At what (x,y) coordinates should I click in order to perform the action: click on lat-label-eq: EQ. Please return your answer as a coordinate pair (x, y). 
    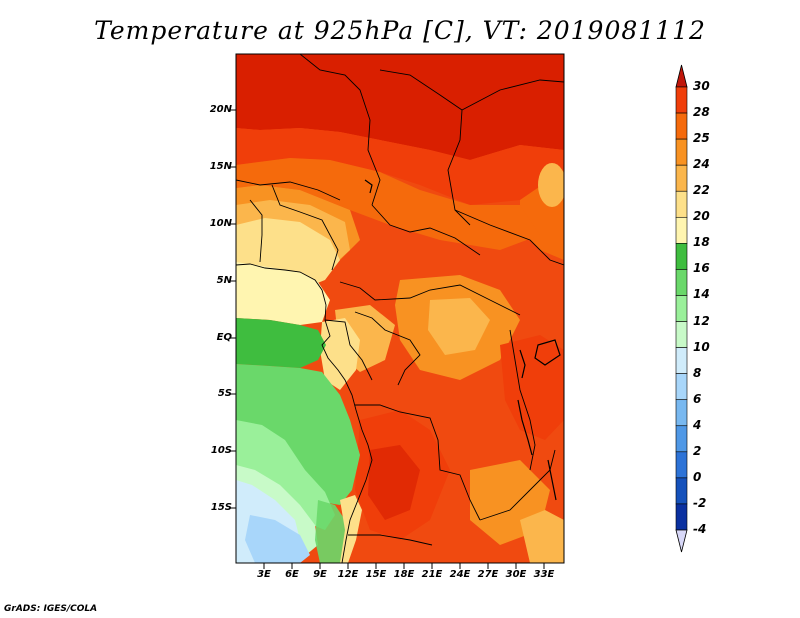
    Looking at the image, I should click on (224, 337).